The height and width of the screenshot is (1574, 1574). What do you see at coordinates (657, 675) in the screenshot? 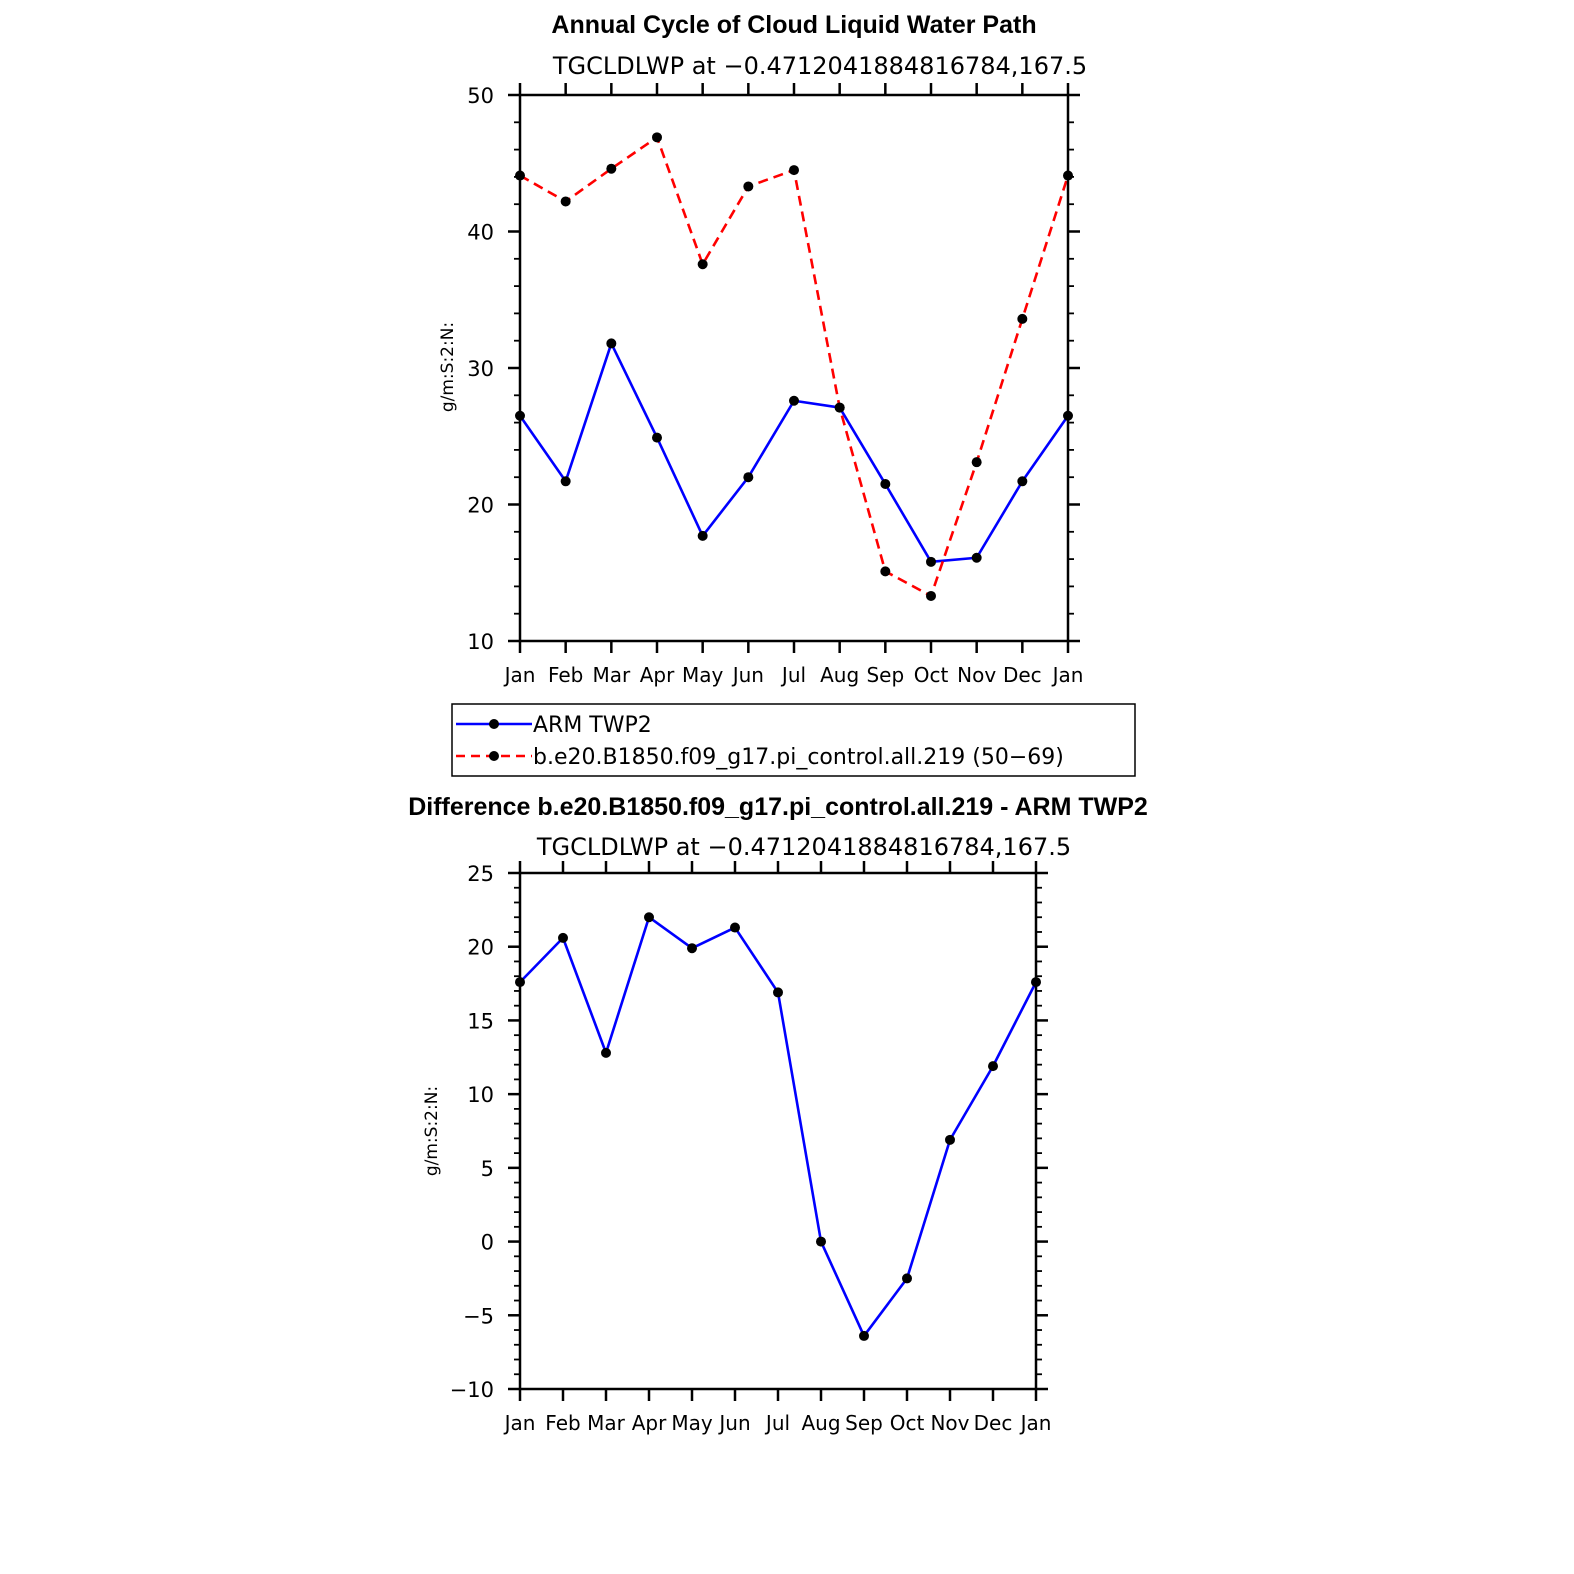
I see `chart1-x-tick-label: Apr` at bounding box center [657, 675].